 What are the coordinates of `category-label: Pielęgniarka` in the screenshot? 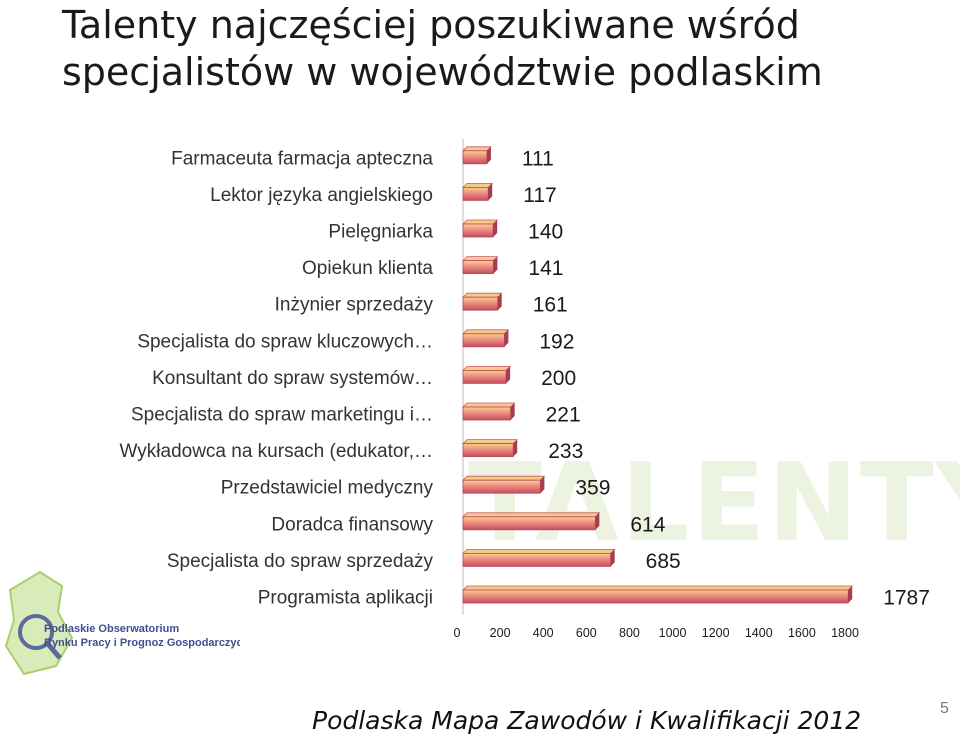 It's located at (380, 232).